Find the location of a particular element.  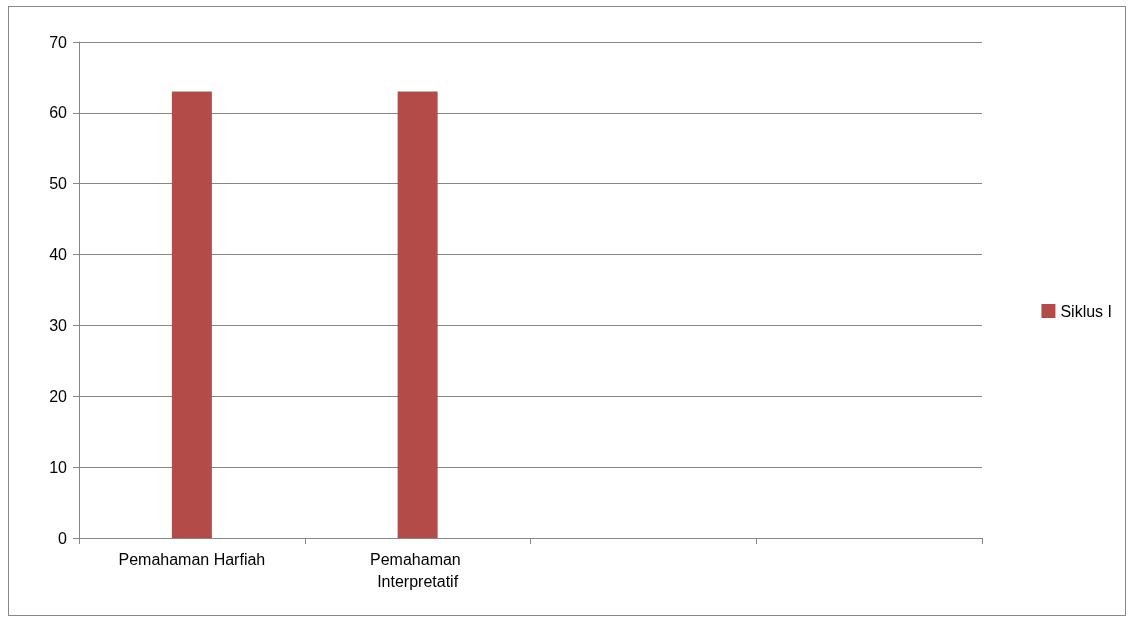

y-tick-label: 10 is located at coordinates (58, 467).